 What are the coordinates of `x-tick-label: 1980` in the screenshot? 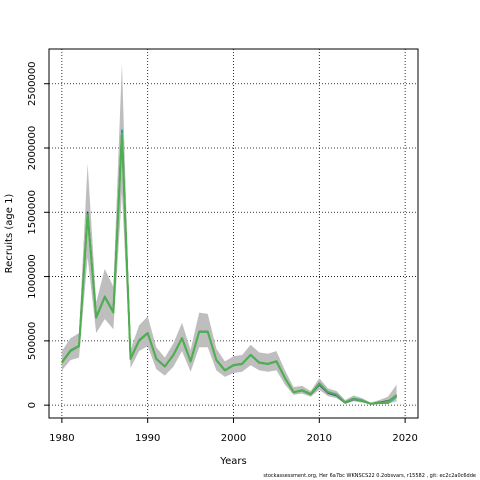 It's located at (61, 438).